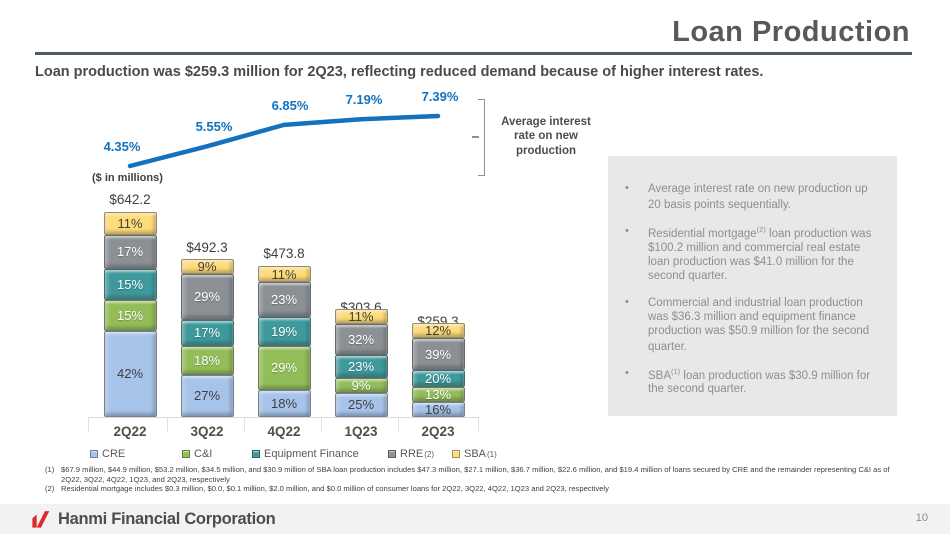 This screenshot has width=950, height=534. What do you see at coordinates (361, 431) in the screenshot?
I see `x-axis-label-1Q23: 1Q23` at bounding box center [361, 431].